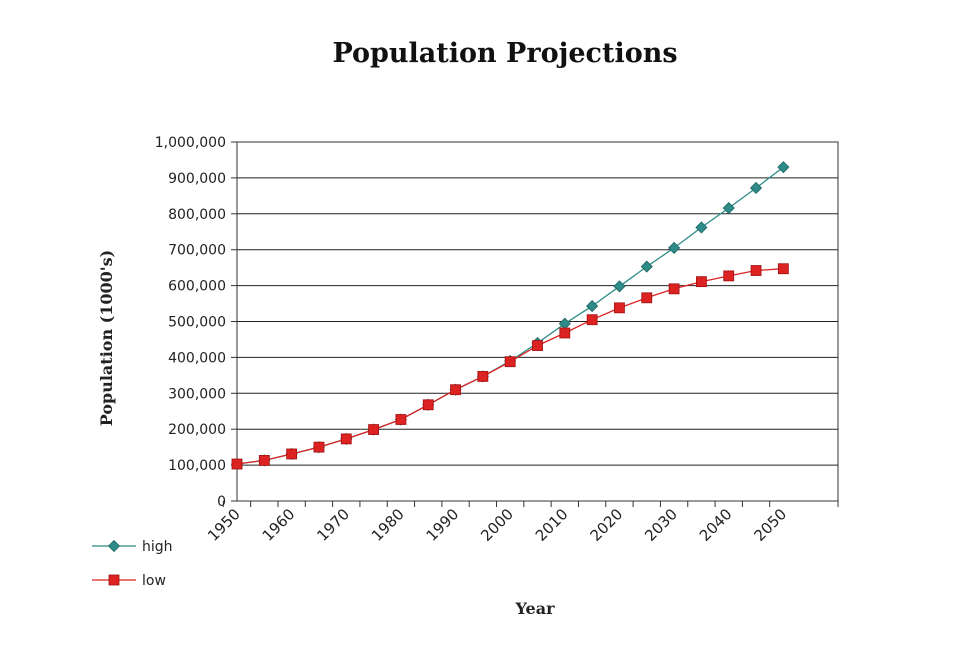  What do you see at coordinates (333, 525) in the screenshot?
I see `x-tick-label: 1970` at bounding box center [333, 525].